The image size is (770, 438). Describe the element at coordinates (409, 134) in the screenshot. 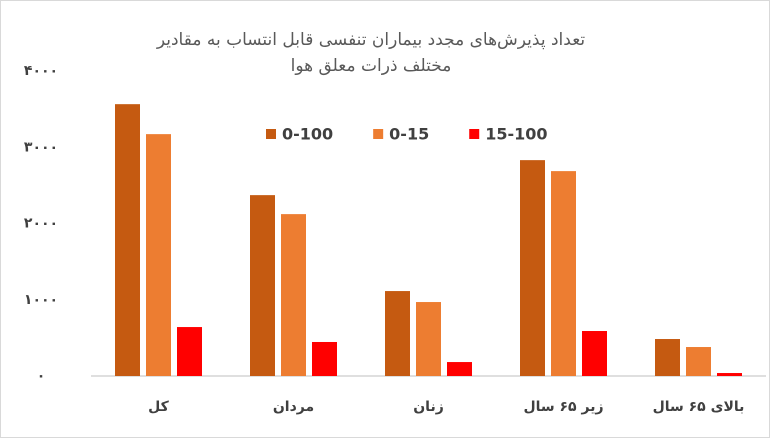

I see `legend-label: 0-15` at that location.